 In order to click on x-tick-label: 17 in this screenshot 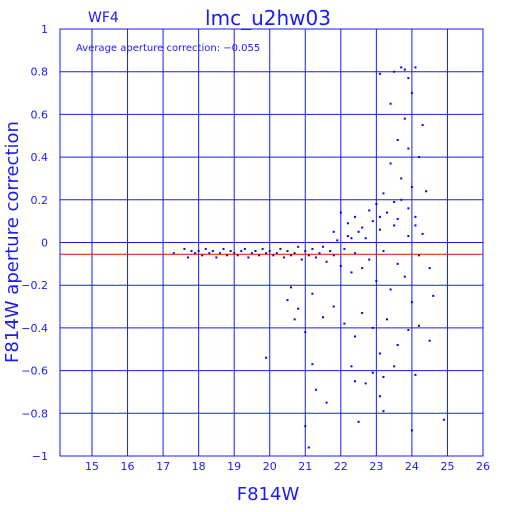, I will do `click(163, 466)`.